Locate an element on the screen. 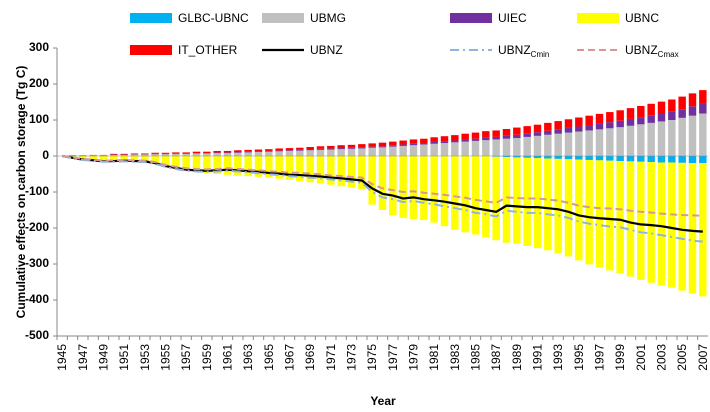 The height and width of the screenshot is (412, 710). x-tick-label: 1957 is located at coordinates (186, 357).